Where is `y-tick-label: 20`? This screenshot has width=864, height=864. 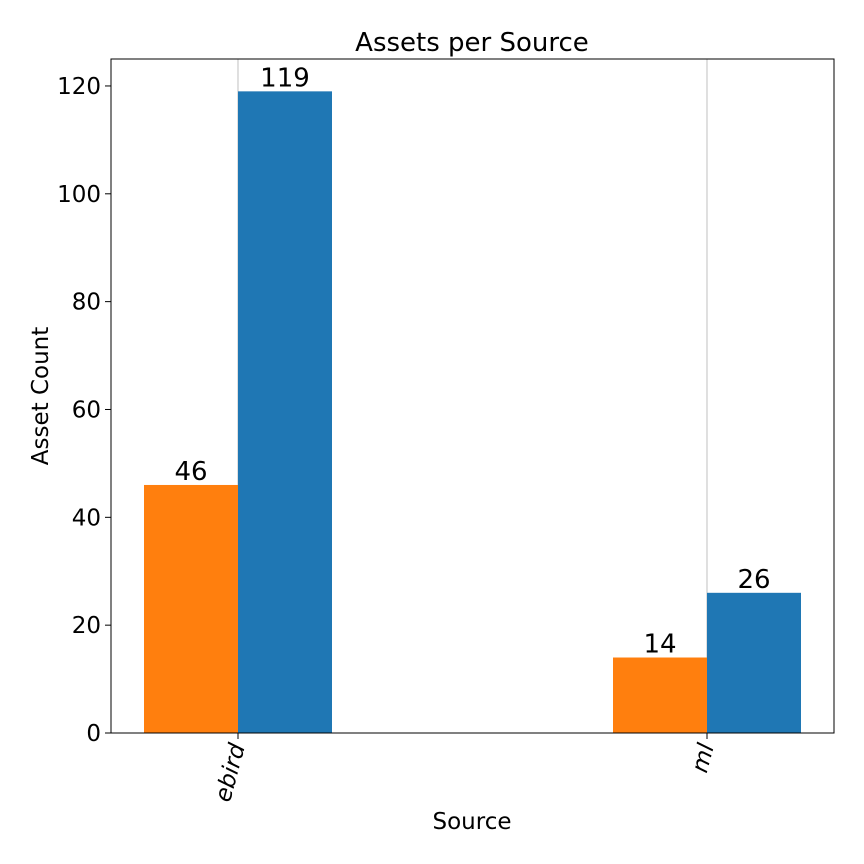
y-tick-label: 20 is located at coordinates (86, 626).